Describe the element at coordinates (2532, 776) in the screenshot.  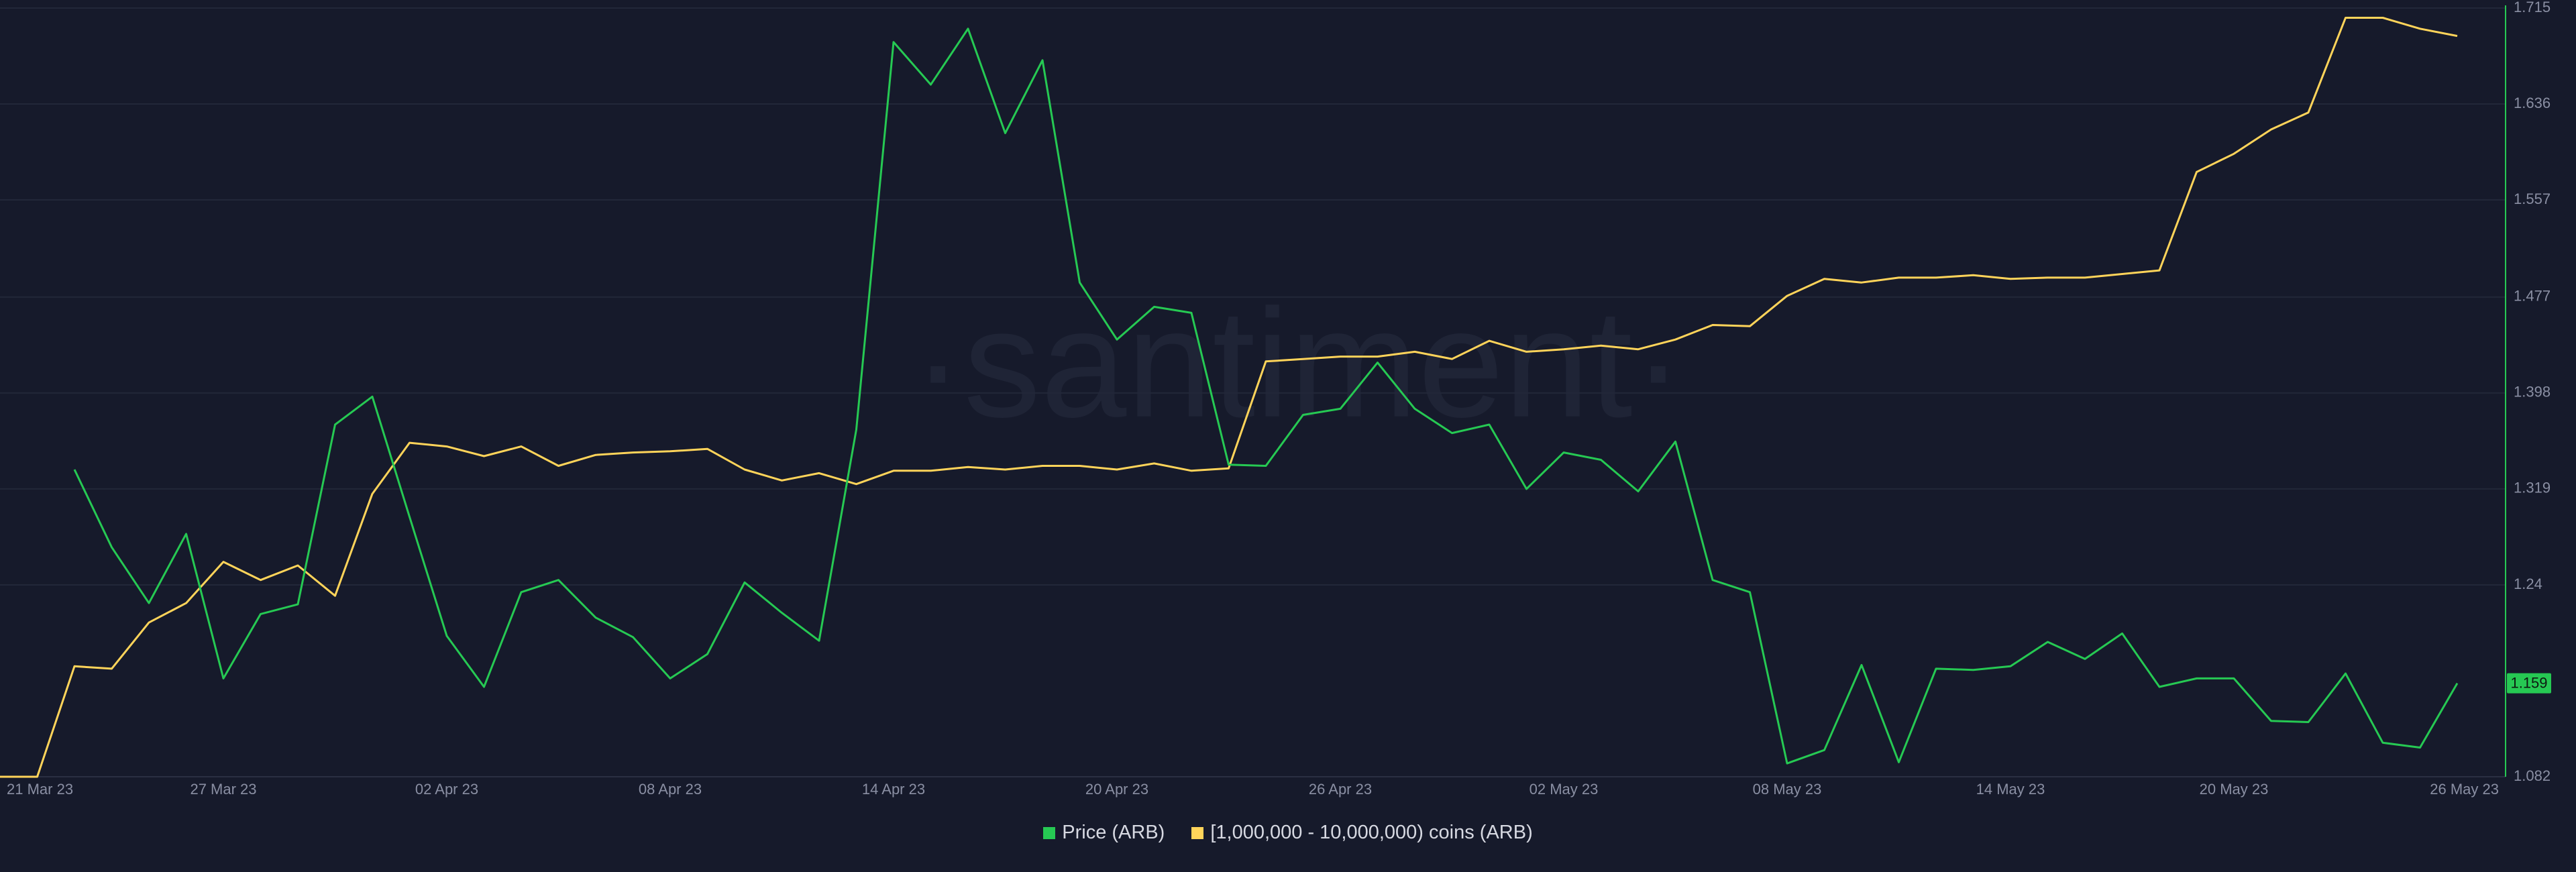
I see `y-tick-label: 1.082` at that location.